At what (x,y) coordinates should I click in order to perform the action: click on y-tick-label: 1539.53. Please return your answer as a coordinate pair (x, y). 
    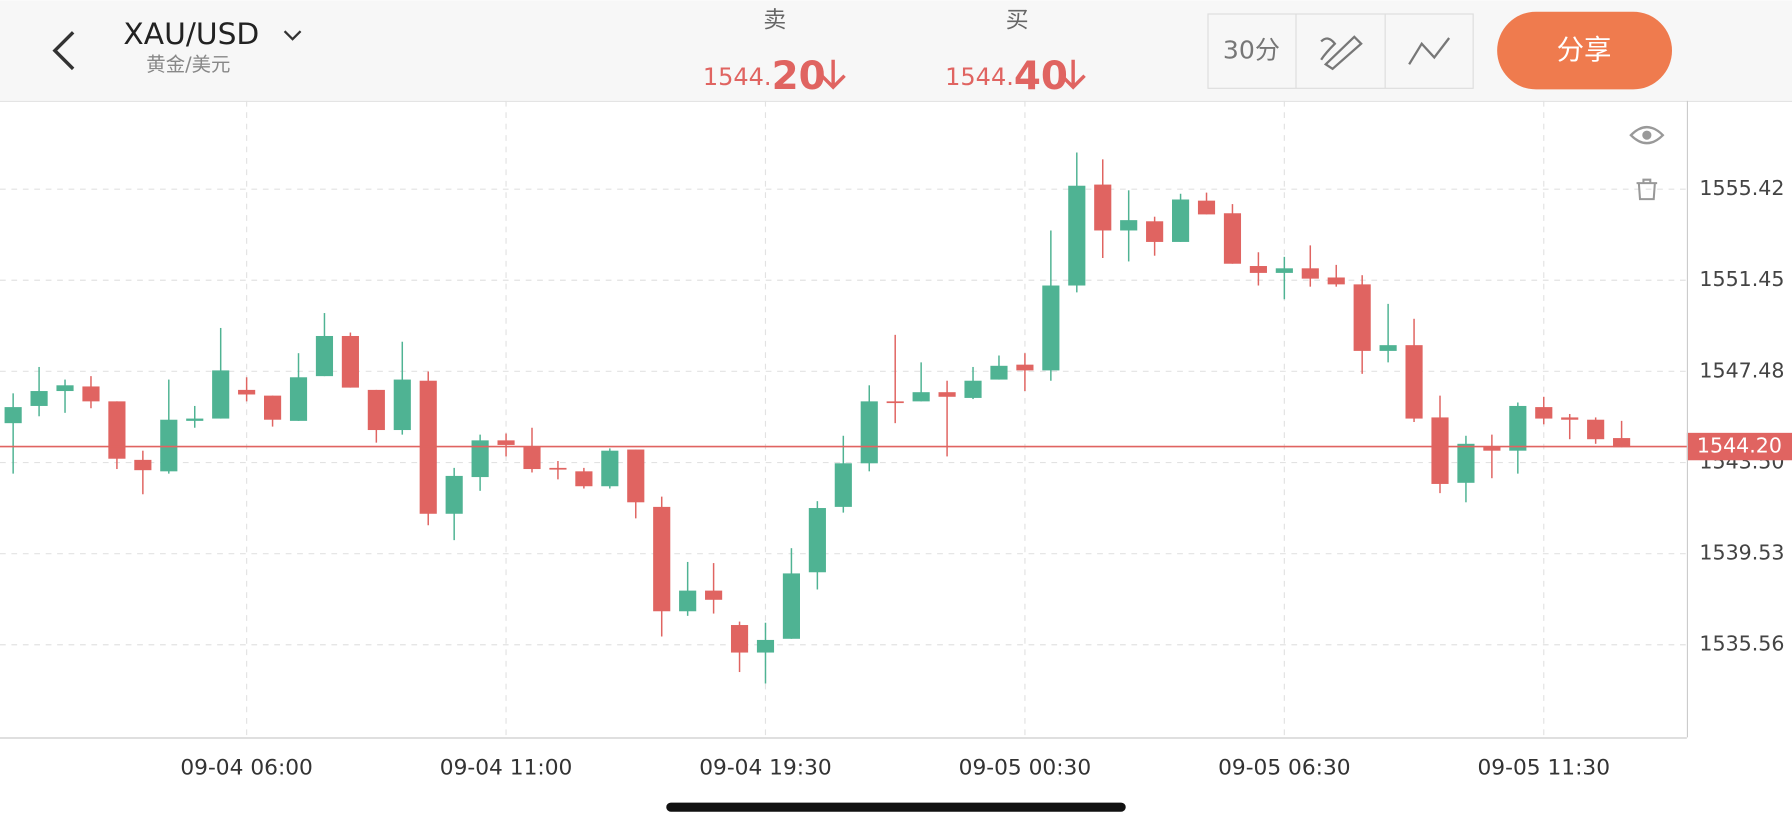
    Looking at the image, I should click on (1741, 553).